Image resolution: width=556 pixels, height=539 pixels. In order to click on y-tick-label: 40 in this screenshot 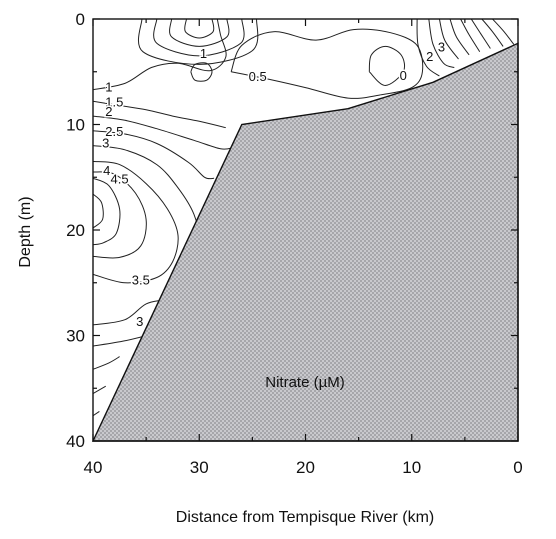, I will do `click(75, 441)`.